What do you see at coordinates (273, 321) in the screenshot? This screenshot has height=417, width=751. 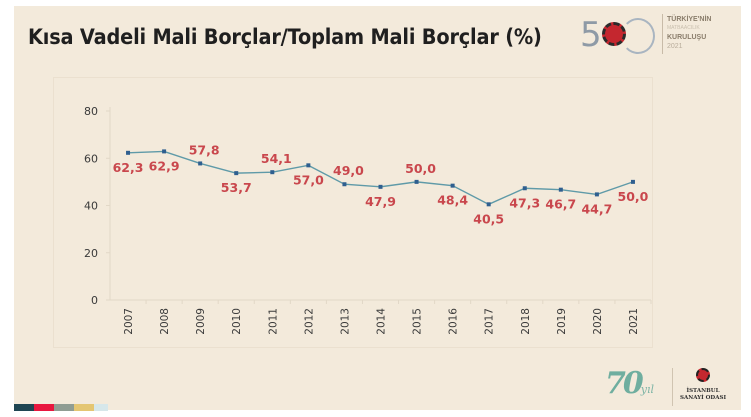 I see `x-tick-label: 2011` at bounding box center [273, 321].